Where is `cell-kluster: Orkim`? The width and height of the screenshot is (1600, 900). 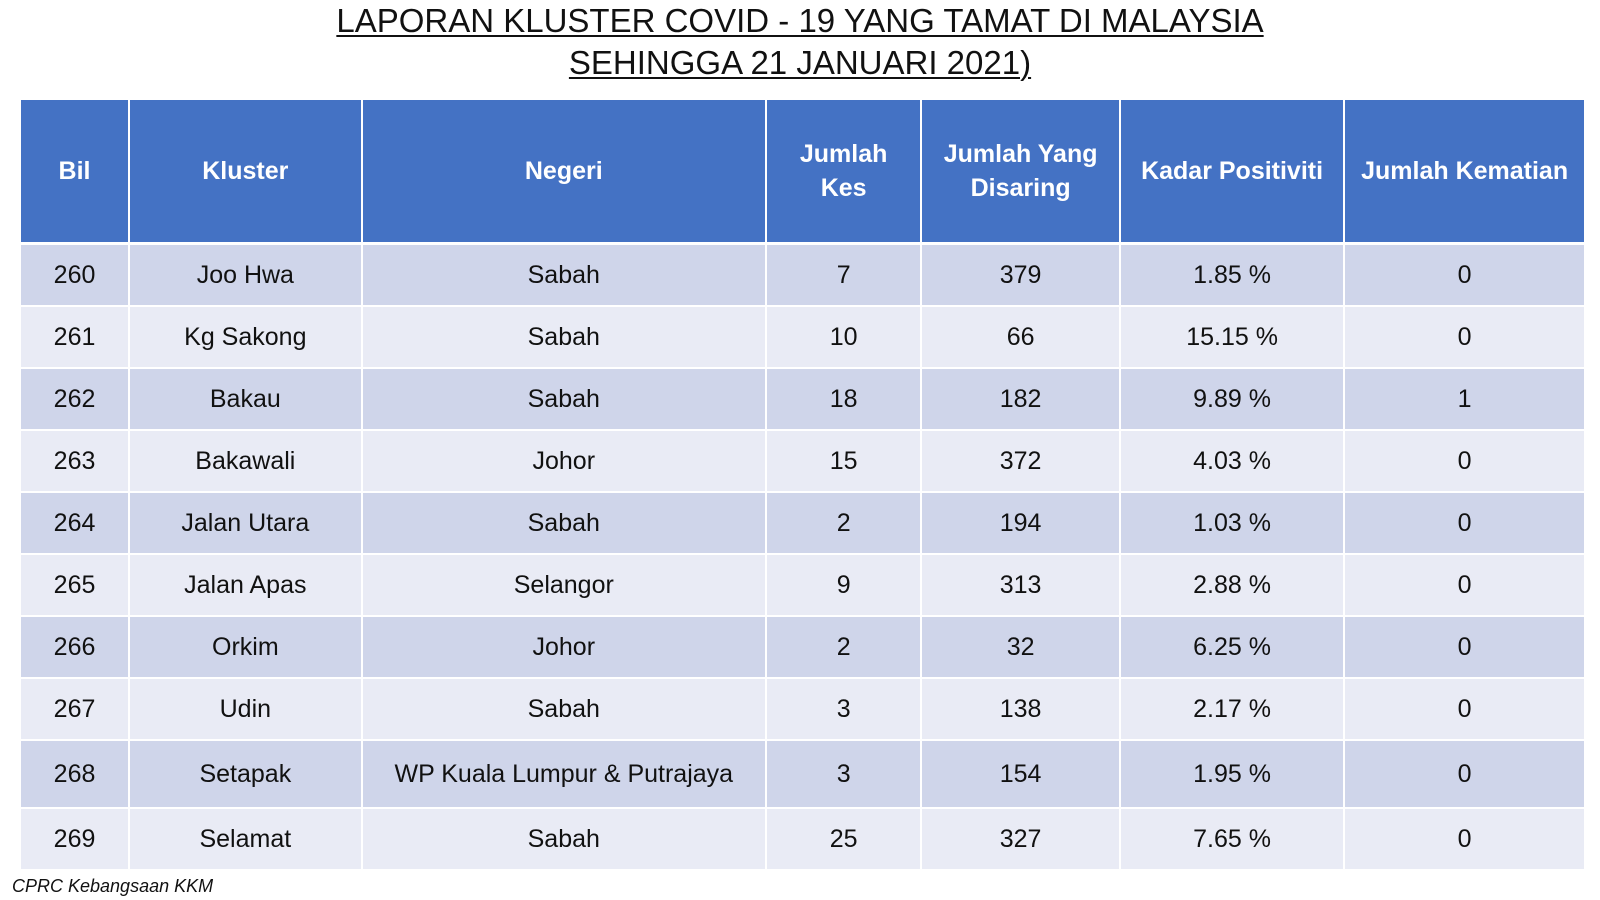
cell-kluster: Orkim is located at coordinates (246, 648).